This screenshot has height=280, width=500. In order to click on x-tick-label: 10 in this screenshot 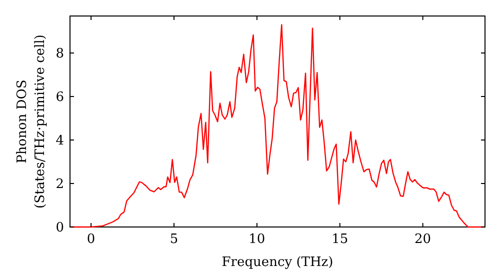, I will do `click(257, 239)`.